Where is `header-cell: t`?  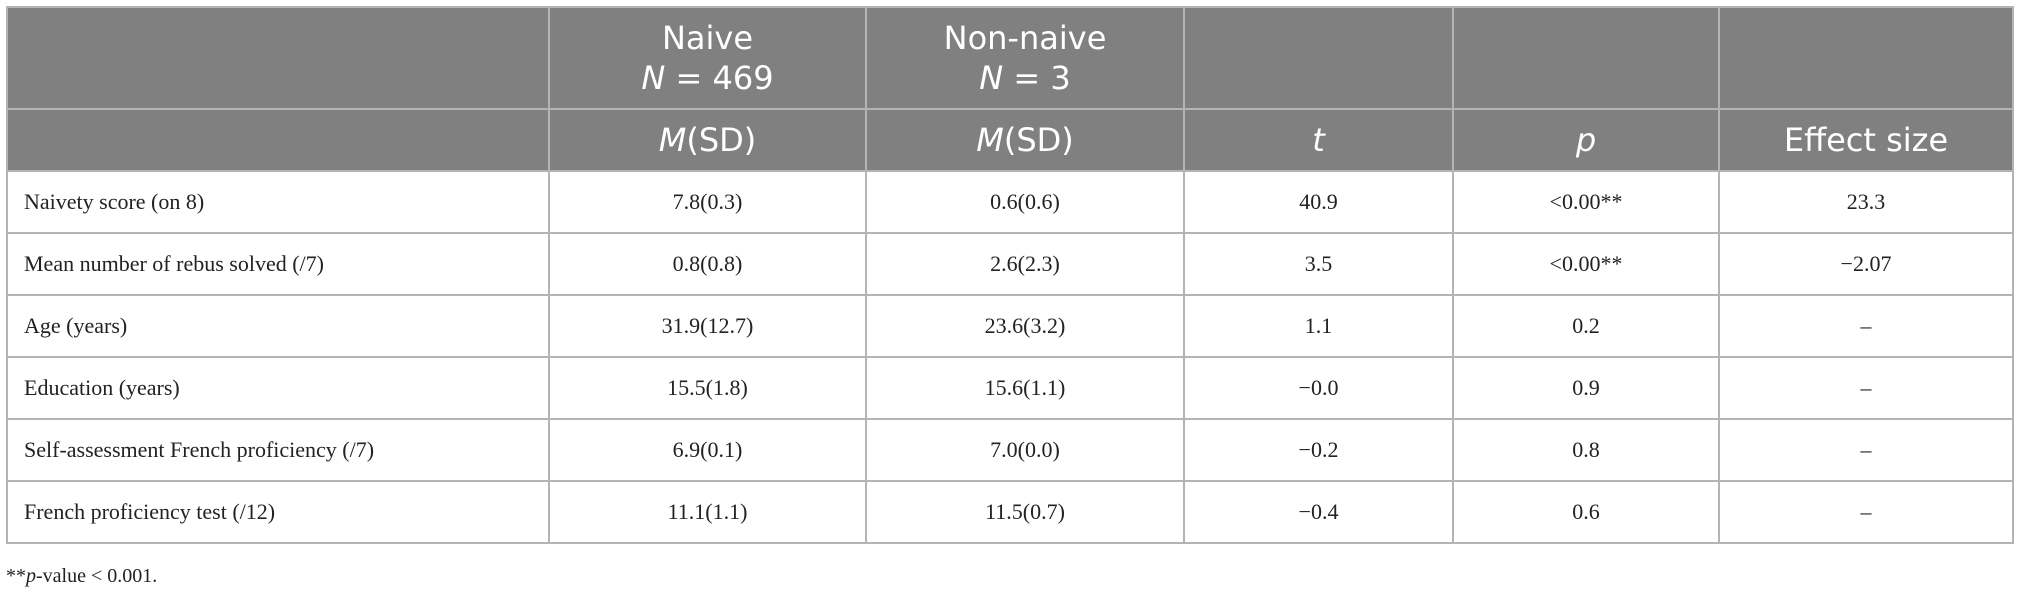 header-cell: t is located at coordinates (1318, 140).